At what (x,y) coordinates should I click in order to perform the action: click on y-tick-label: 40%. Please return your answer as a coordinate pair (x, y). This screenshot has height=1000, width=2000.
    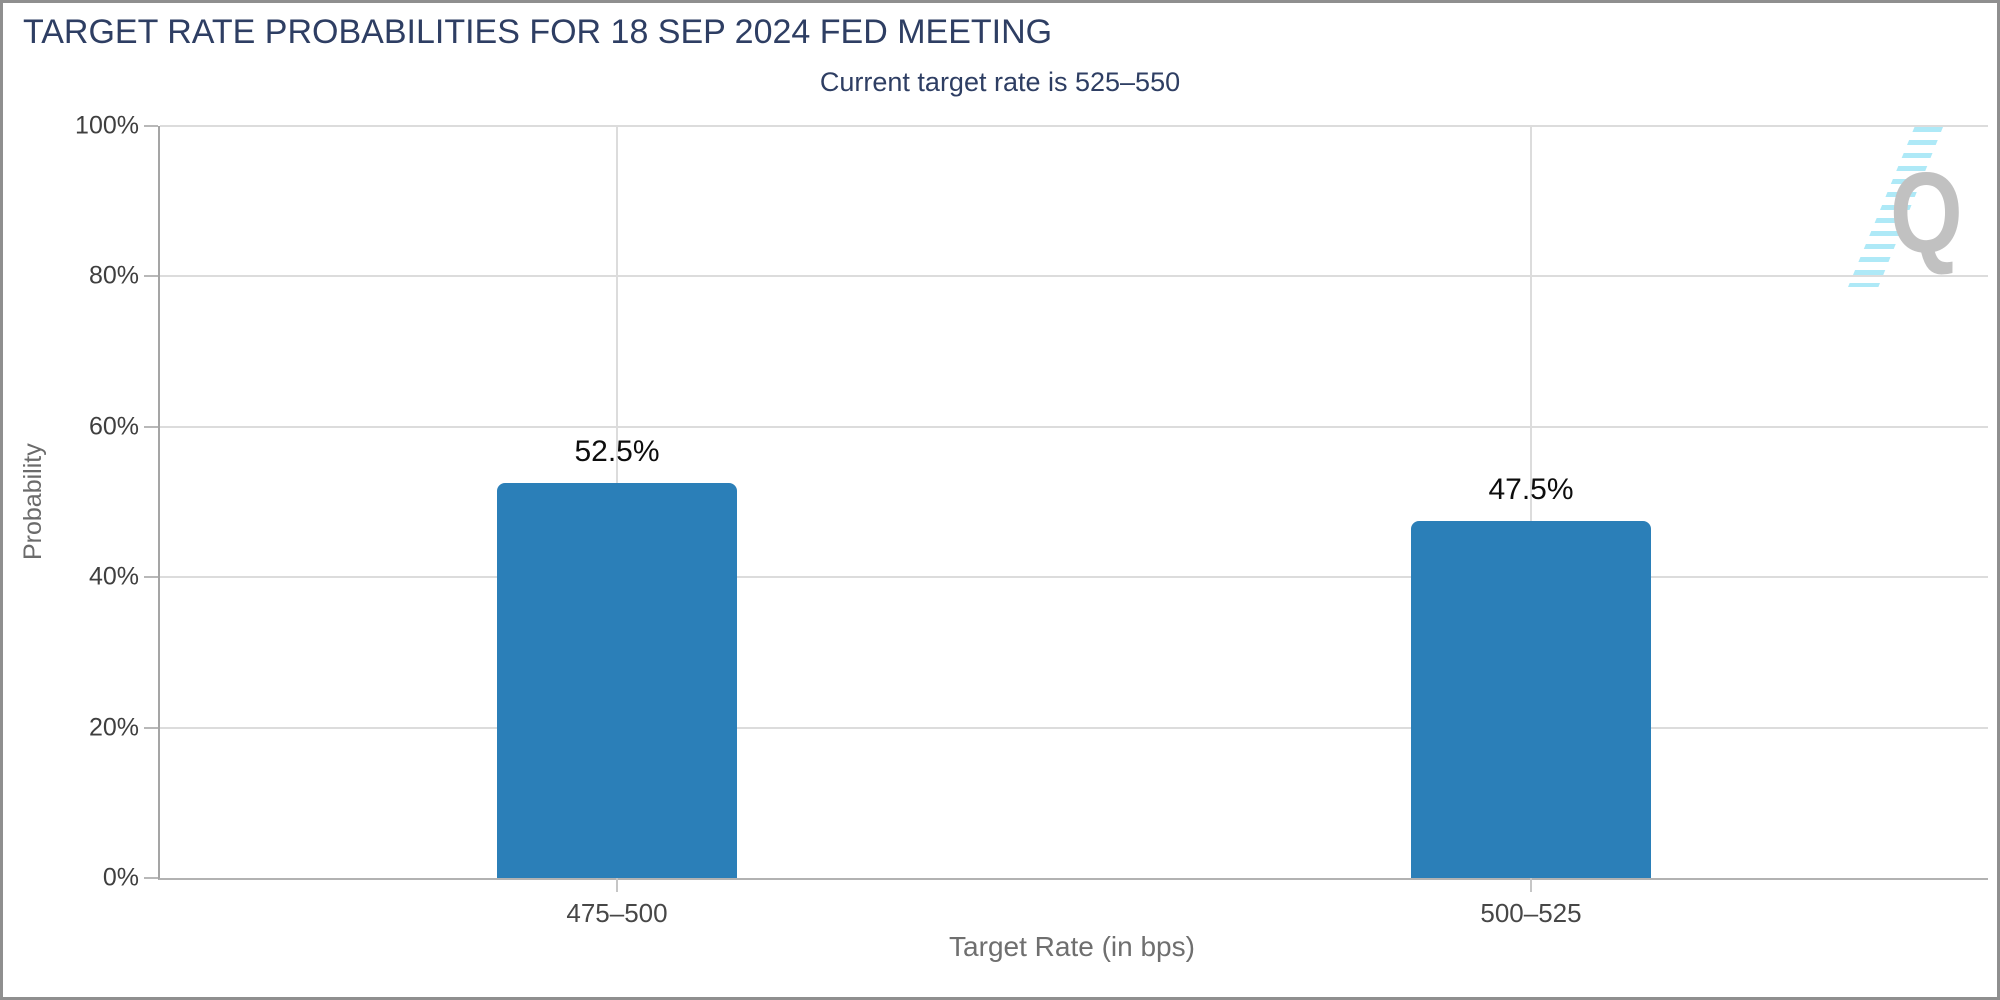
    Looking at the image, I should click on (113, 576).